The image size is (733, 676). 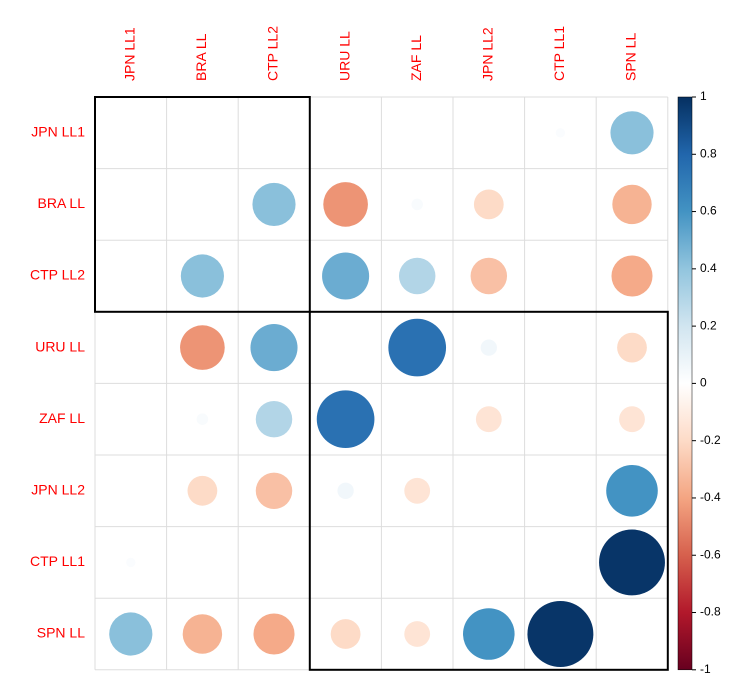 What do you see at coordinates (130, 54) in the screenshot?
I see `column-label: JPN LL1` at bounding box center [130, 54].